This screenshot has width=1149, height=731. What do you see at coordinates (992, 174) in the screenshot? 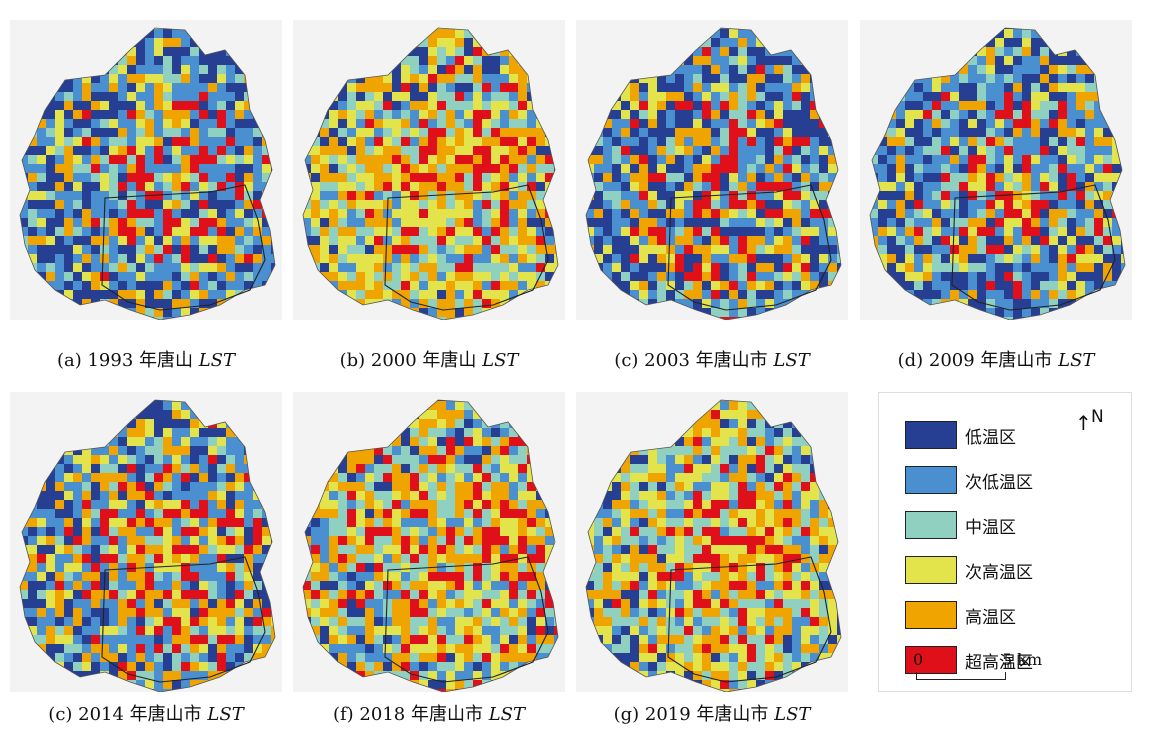
I see `lst-raster` at bounding box center [992, 174].